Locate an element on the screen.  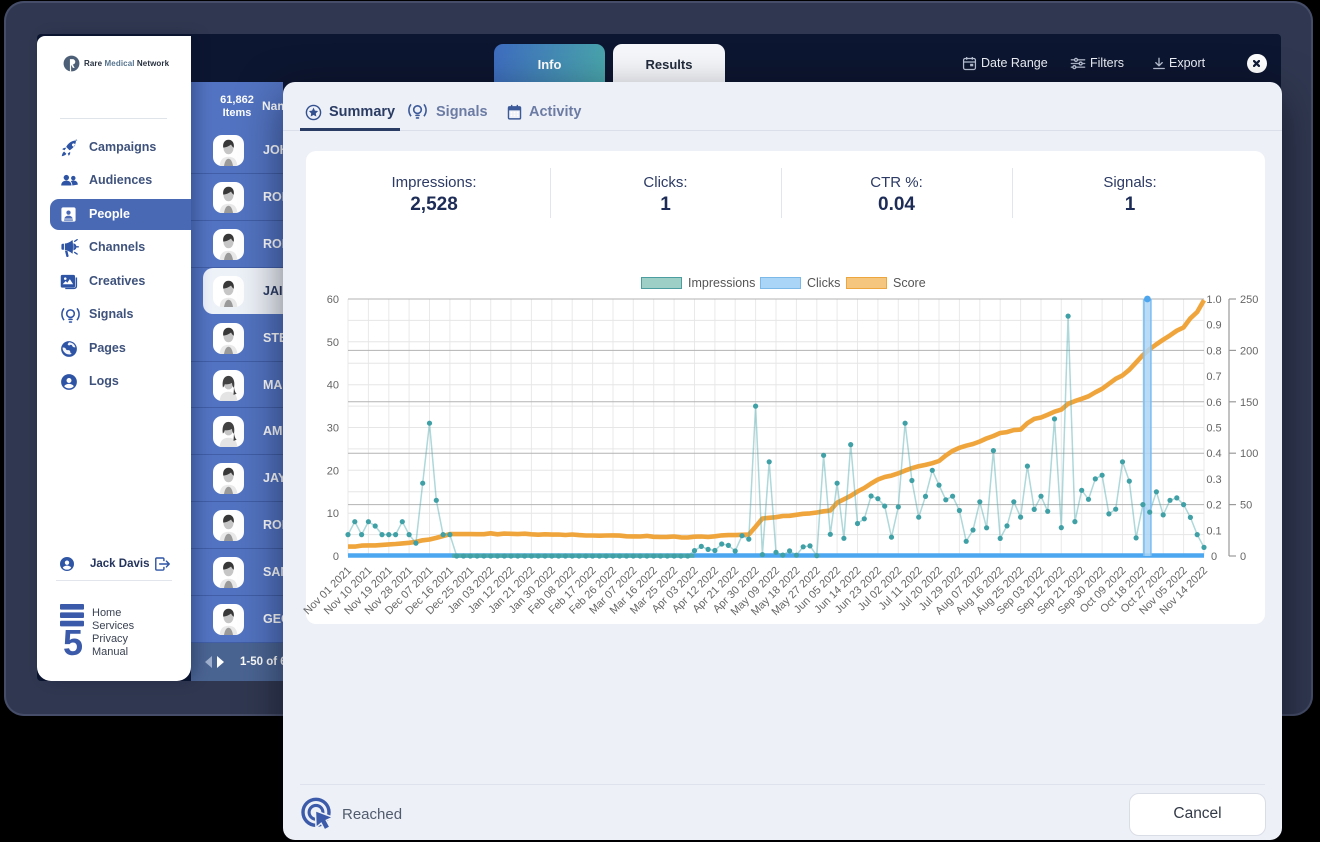
svg-text: 0.1 is located at coordinates (1213, 531).